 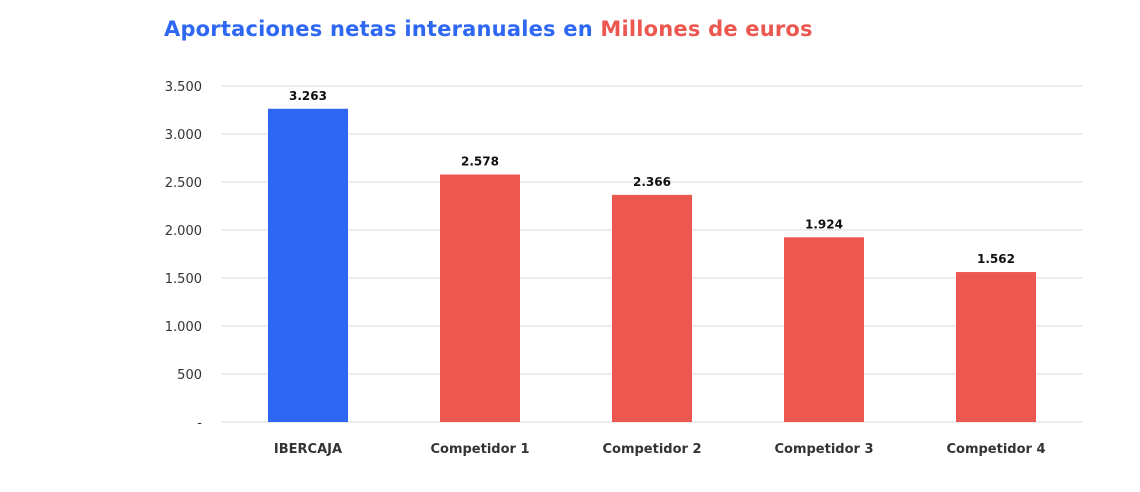 I want to click on x-tick-label: Competidor 3, so click(x=823, y=449).